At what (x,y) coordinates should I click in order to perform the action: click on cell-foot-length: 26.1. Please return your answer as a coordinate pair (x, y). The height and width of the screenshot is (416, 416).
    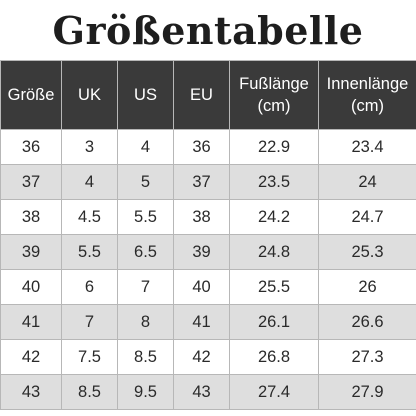
    Looking at the image, I should click on (274, 322).